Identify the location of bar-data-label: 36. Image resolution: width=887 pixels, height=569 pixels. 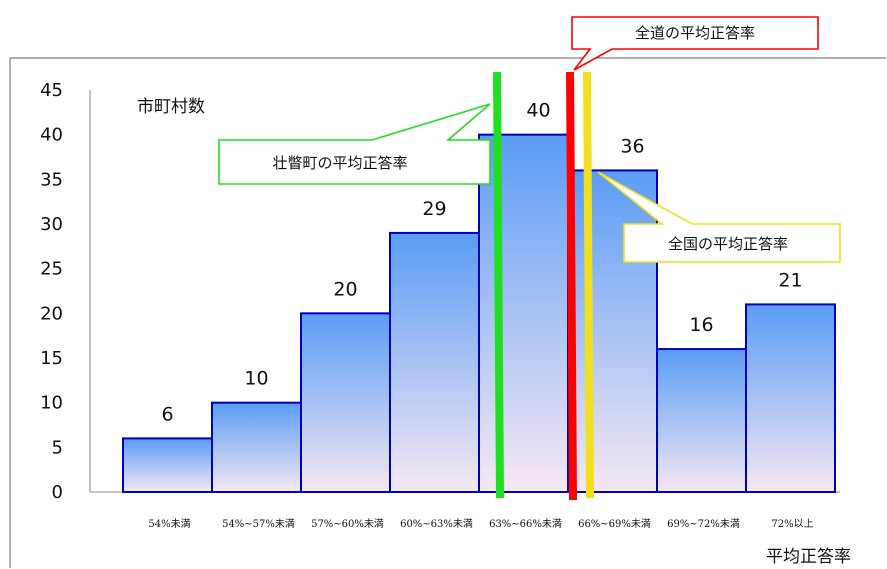
(632, 146).